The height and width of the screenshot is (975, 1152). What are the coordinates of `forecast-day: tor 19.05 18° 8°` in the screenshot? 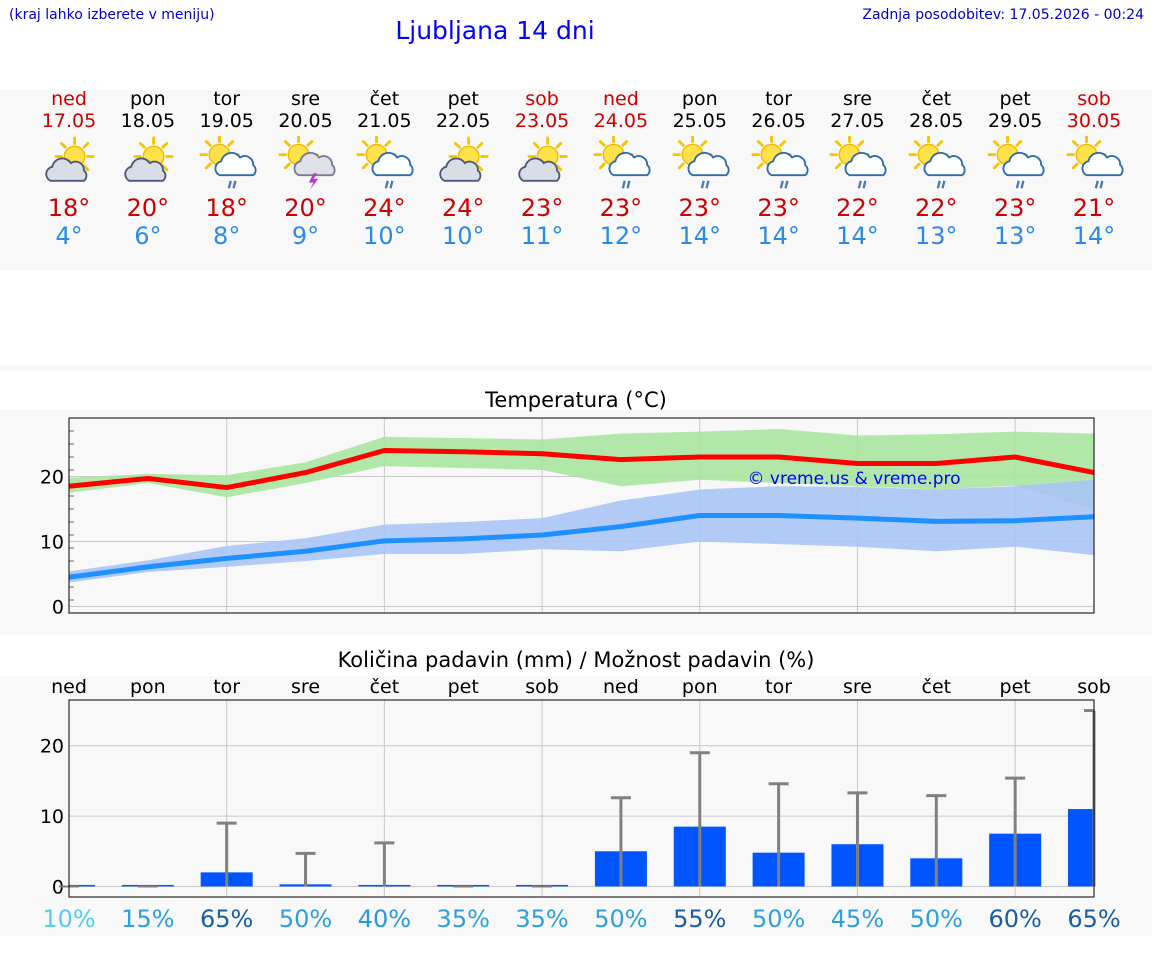 It's located at (227, 169).